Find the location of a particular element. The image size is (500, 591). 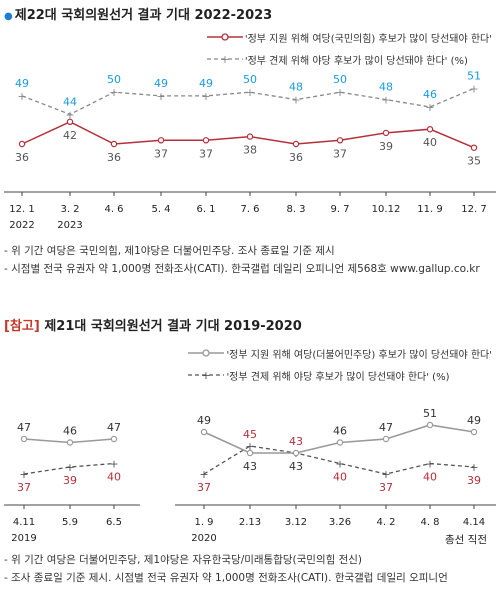

chart2-legend-item-ruling: '정부 지원 위해 여당(더불어민주당) 후보가 많이 당선돼야 한다' is located at coordinates (339, 353).